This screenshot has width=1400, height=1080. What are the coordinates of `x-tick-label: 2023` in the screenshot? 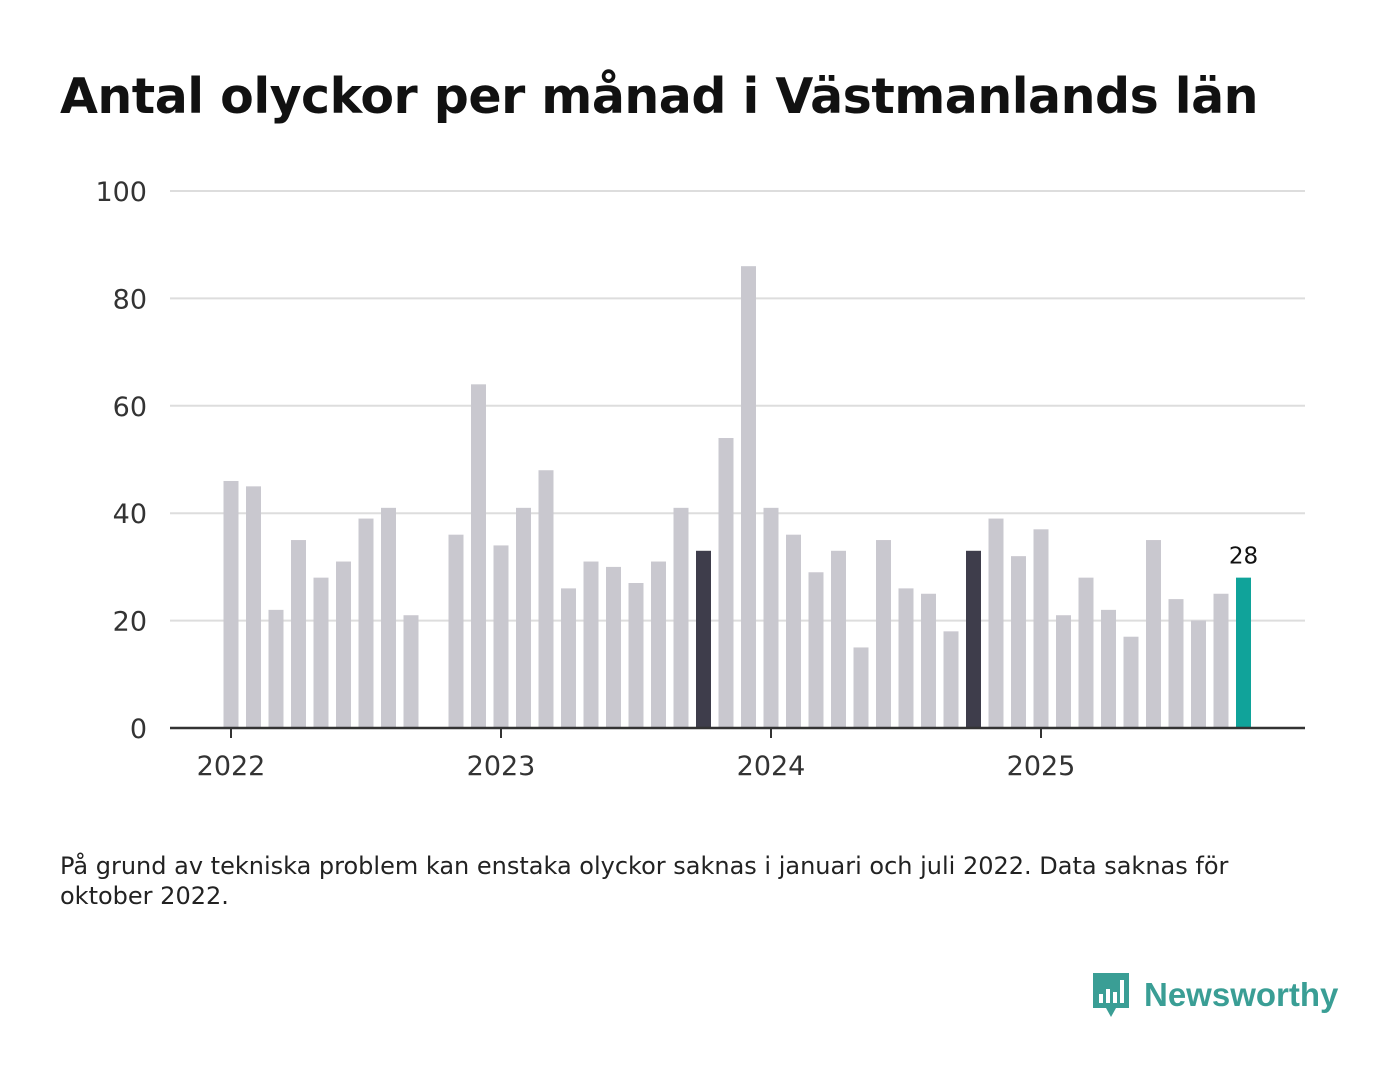 It's located at (501, 766).